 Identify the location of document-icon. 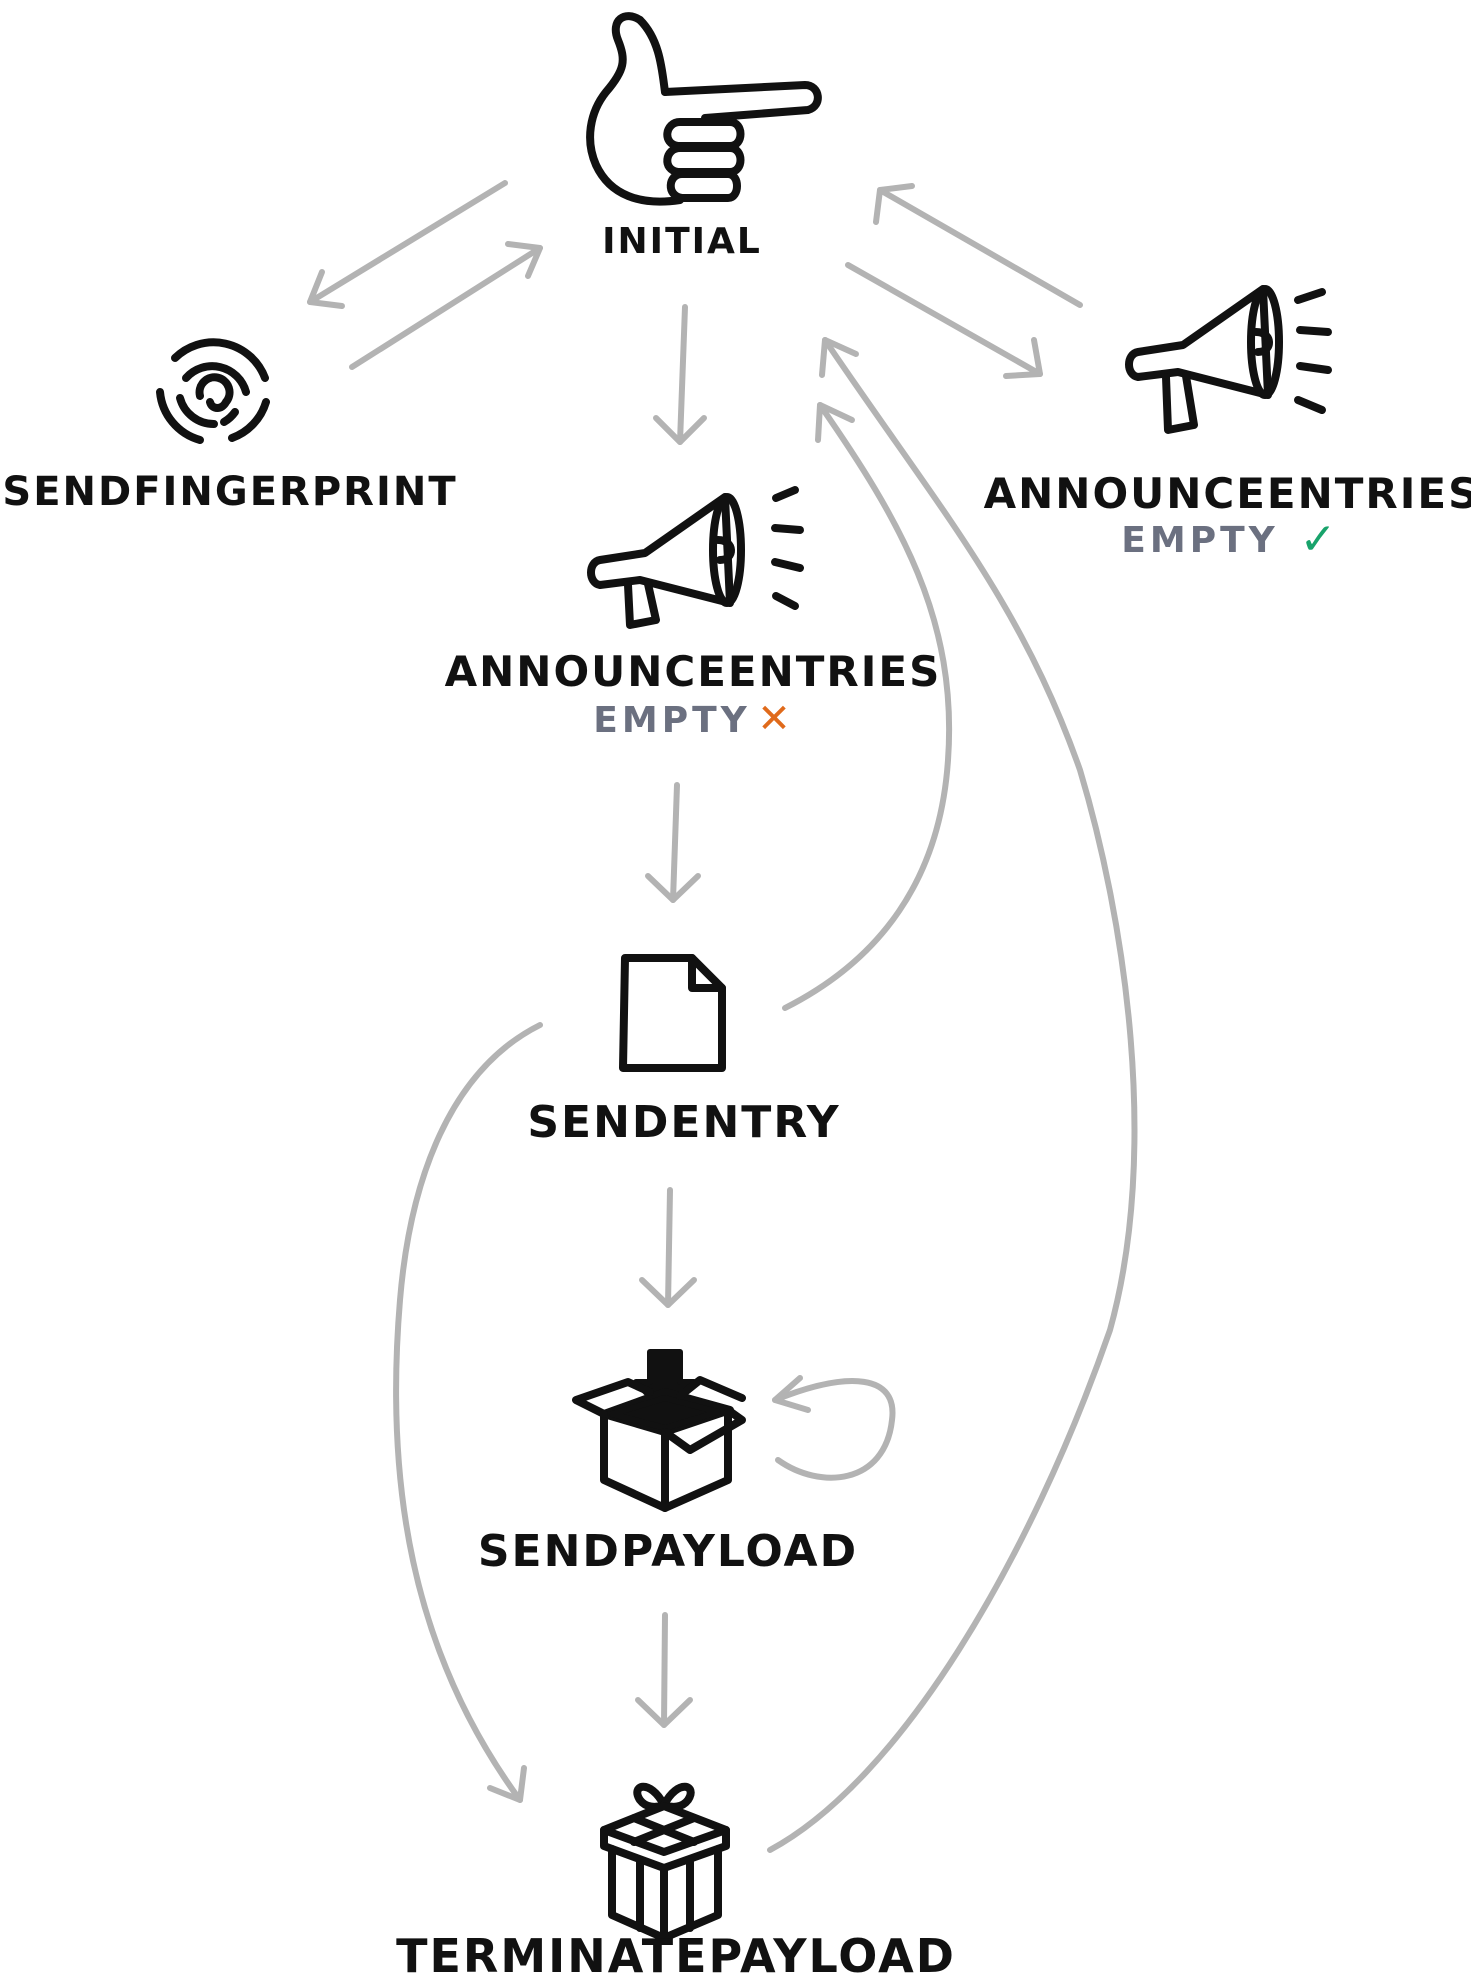
(672, 1013).